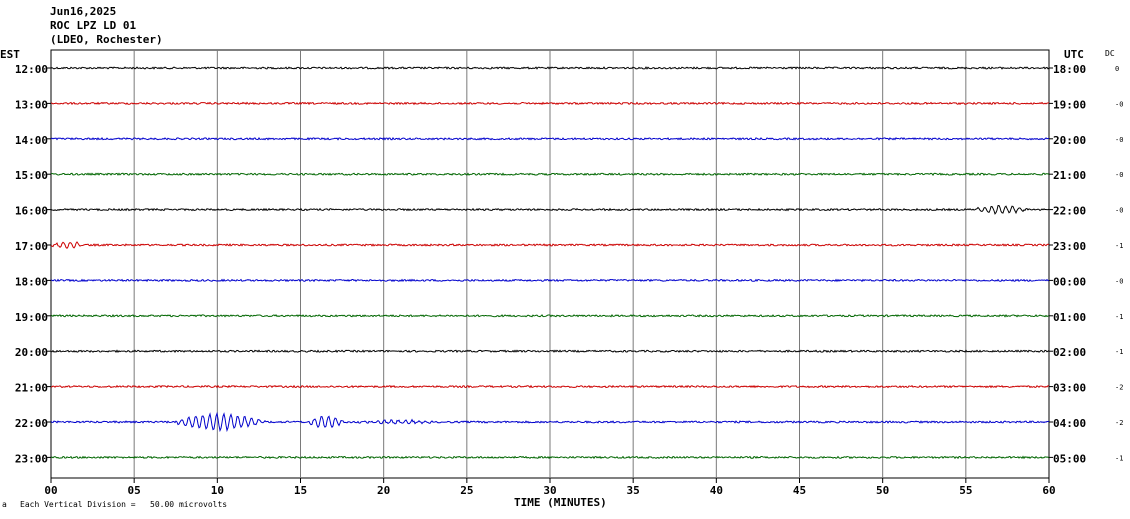 The height and width of the screenshot is (519, 1130). What do you see at coordinates (31, 388) in the screenshot?
I see `row-label-est: 21:00` at bounding box center [31, 388].